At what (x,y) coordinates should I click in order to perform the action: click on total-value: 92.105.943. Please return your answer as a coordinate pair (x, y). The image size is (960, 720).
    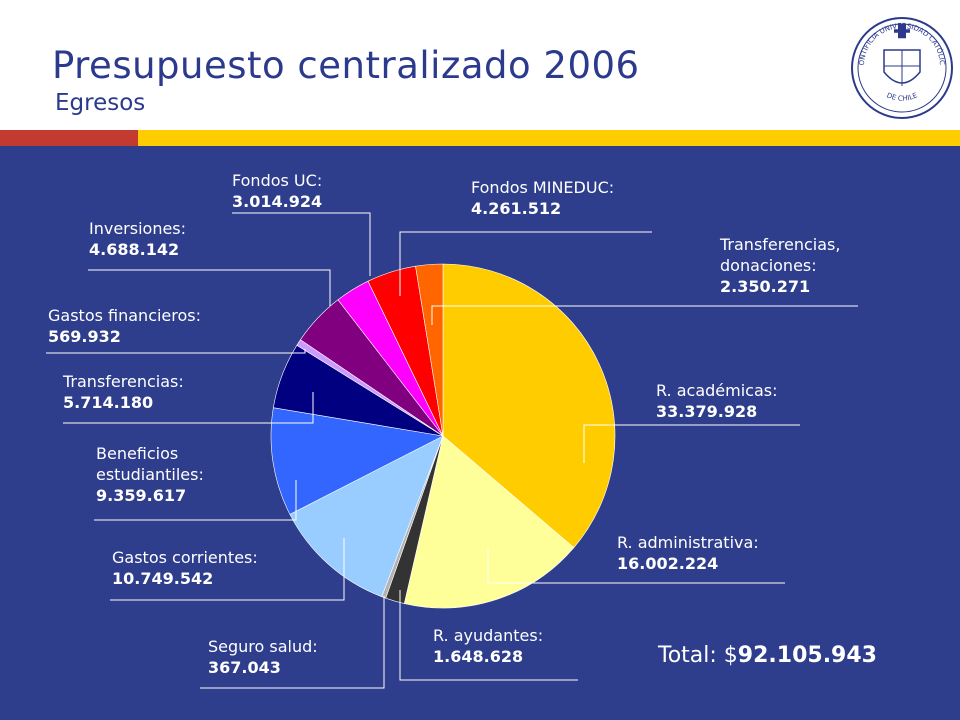
    Looking at the image, I should click on (807, 655).